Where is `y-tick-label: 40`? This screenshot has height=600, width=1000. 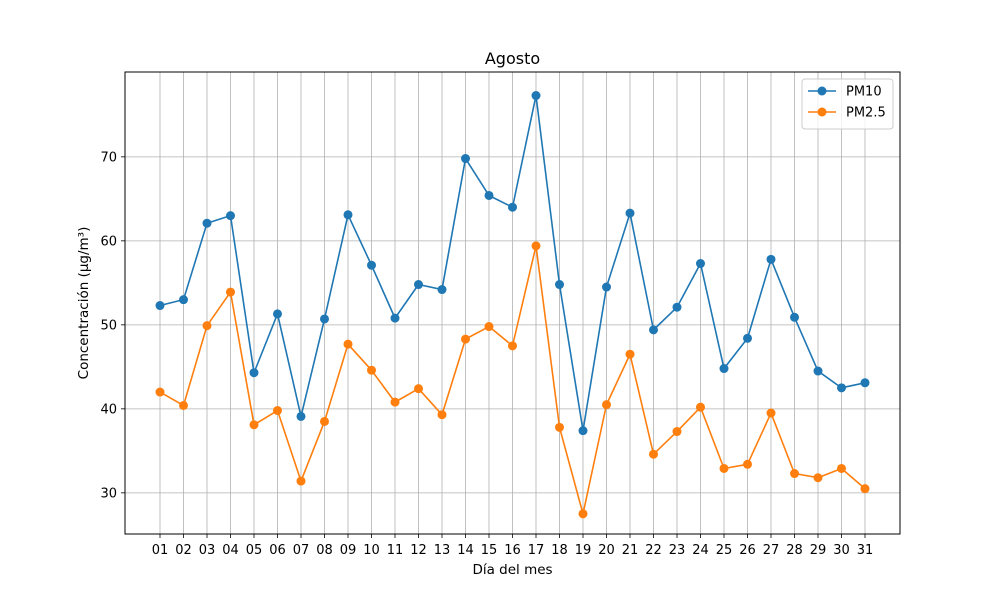 y-tick-label: 40 is located at coordinates (108, 409).